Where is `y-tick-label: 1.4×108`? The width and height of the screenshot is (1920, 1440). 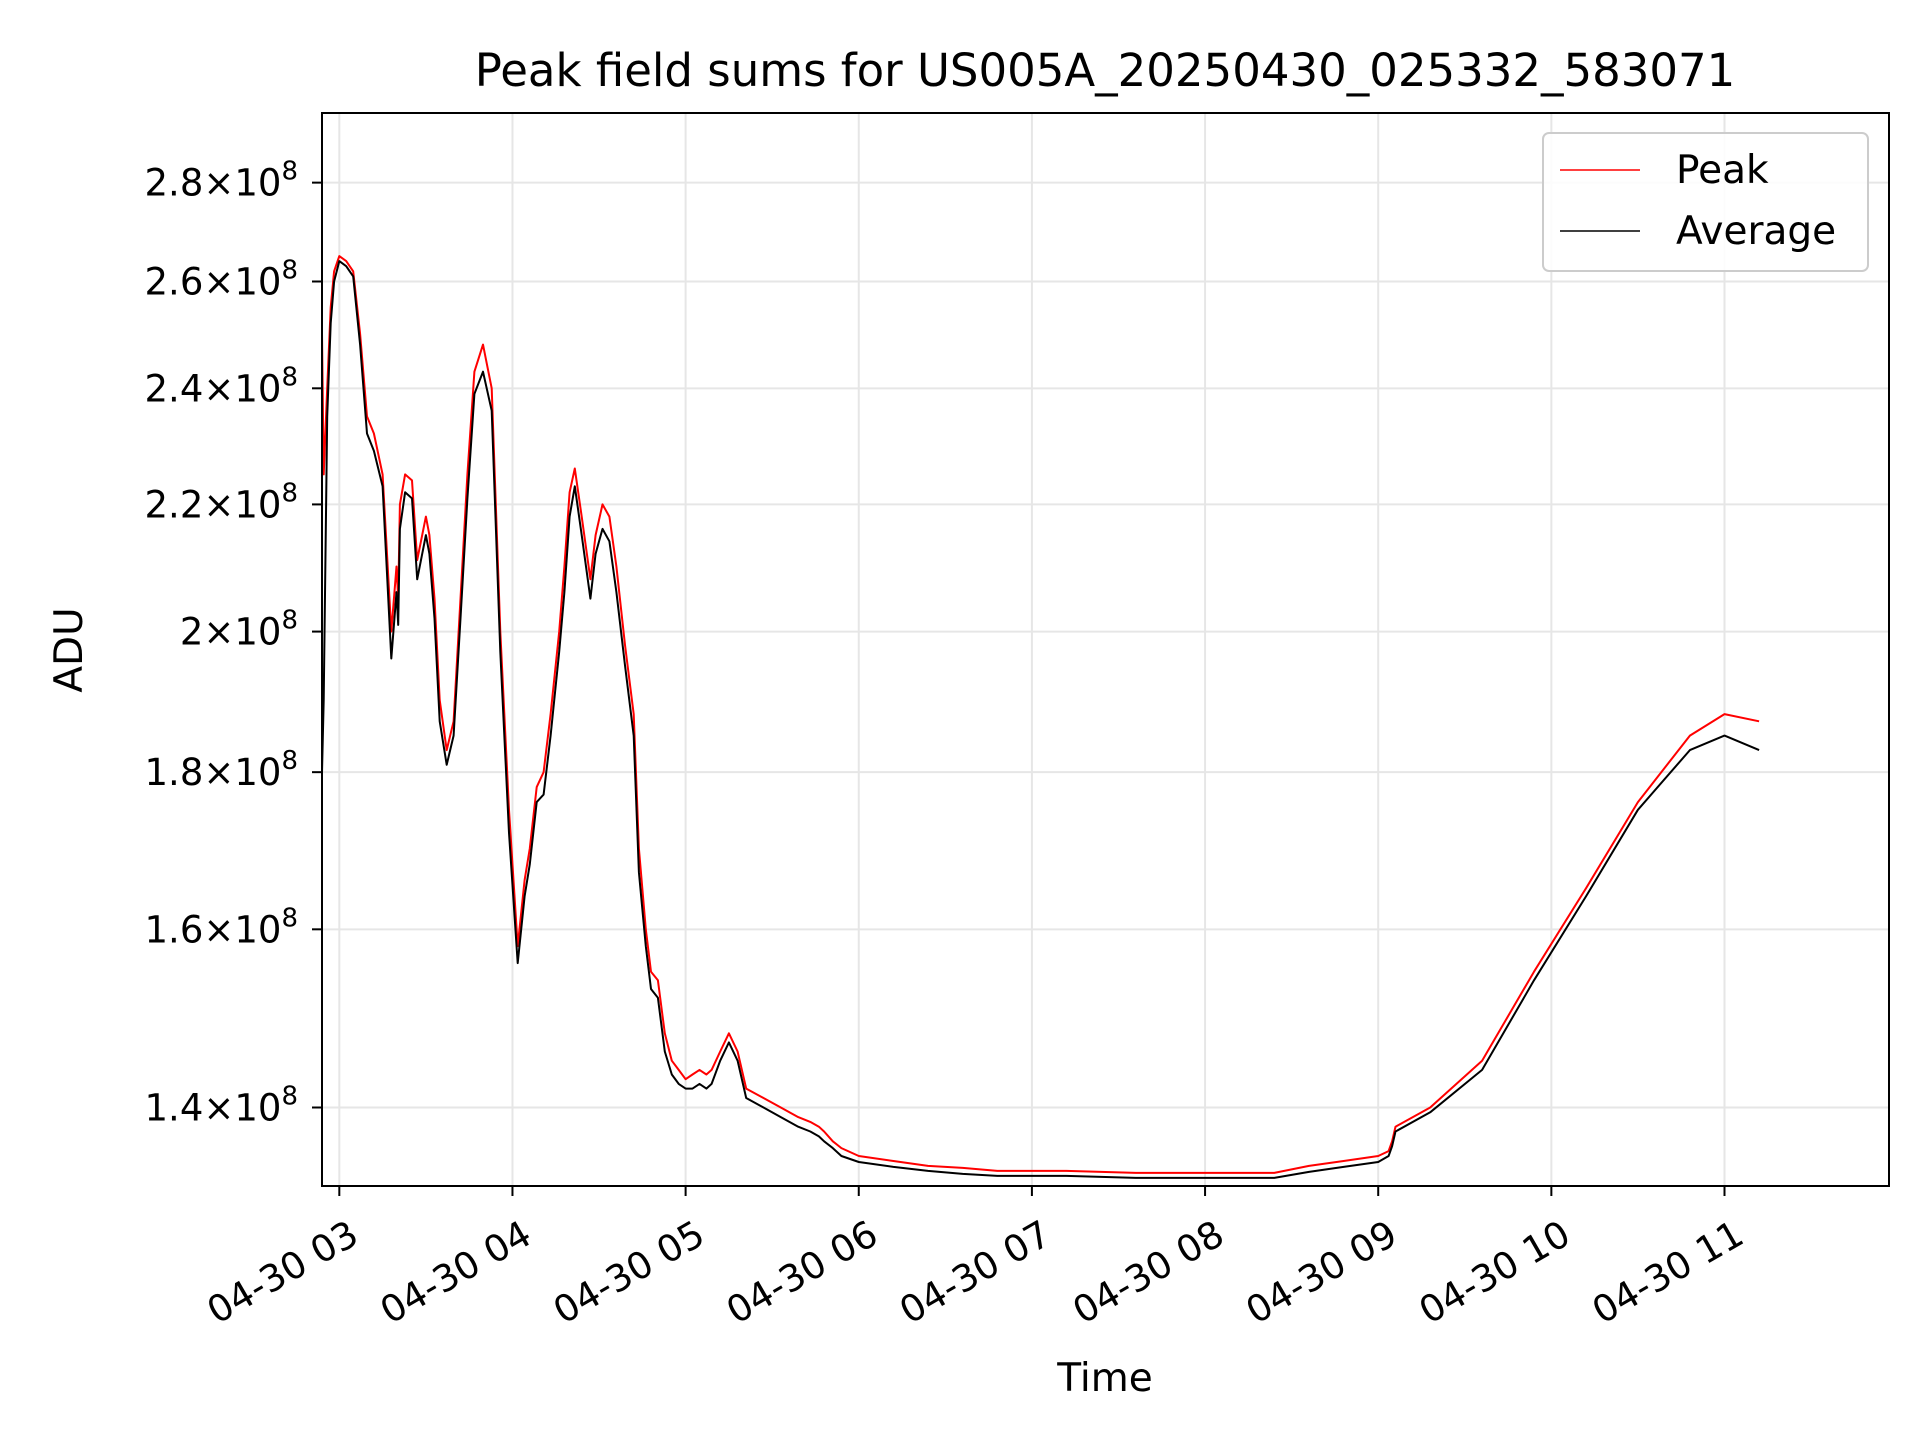 y-tick-label: 1.4×108 is located at coordinates (221, 1105).